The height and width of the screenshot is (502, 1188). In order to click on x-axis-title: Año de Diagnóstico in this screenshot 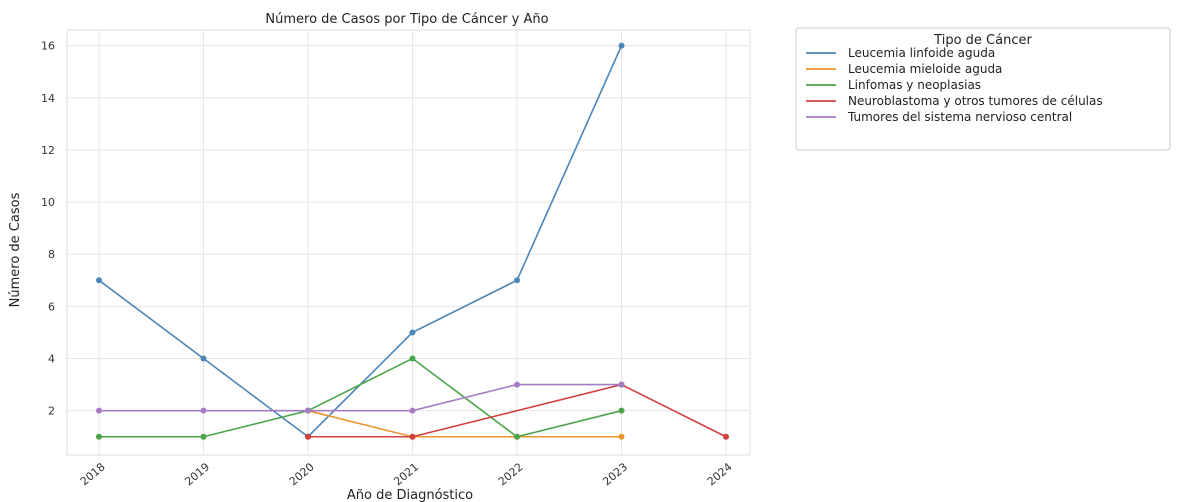, I will do `click(410, 495)`.